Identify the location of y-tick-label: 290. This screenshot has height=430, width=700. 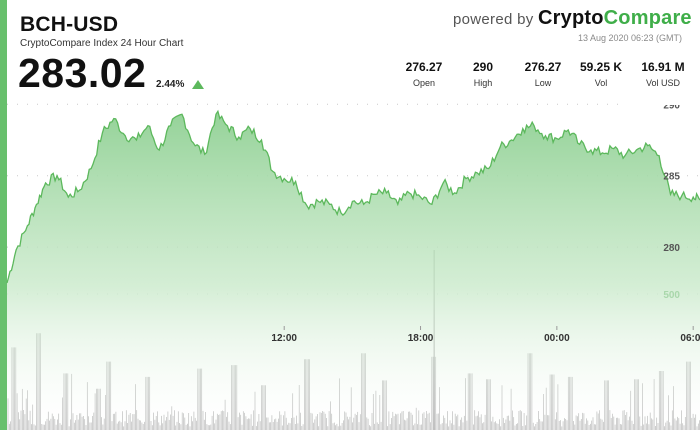
(671, 105).